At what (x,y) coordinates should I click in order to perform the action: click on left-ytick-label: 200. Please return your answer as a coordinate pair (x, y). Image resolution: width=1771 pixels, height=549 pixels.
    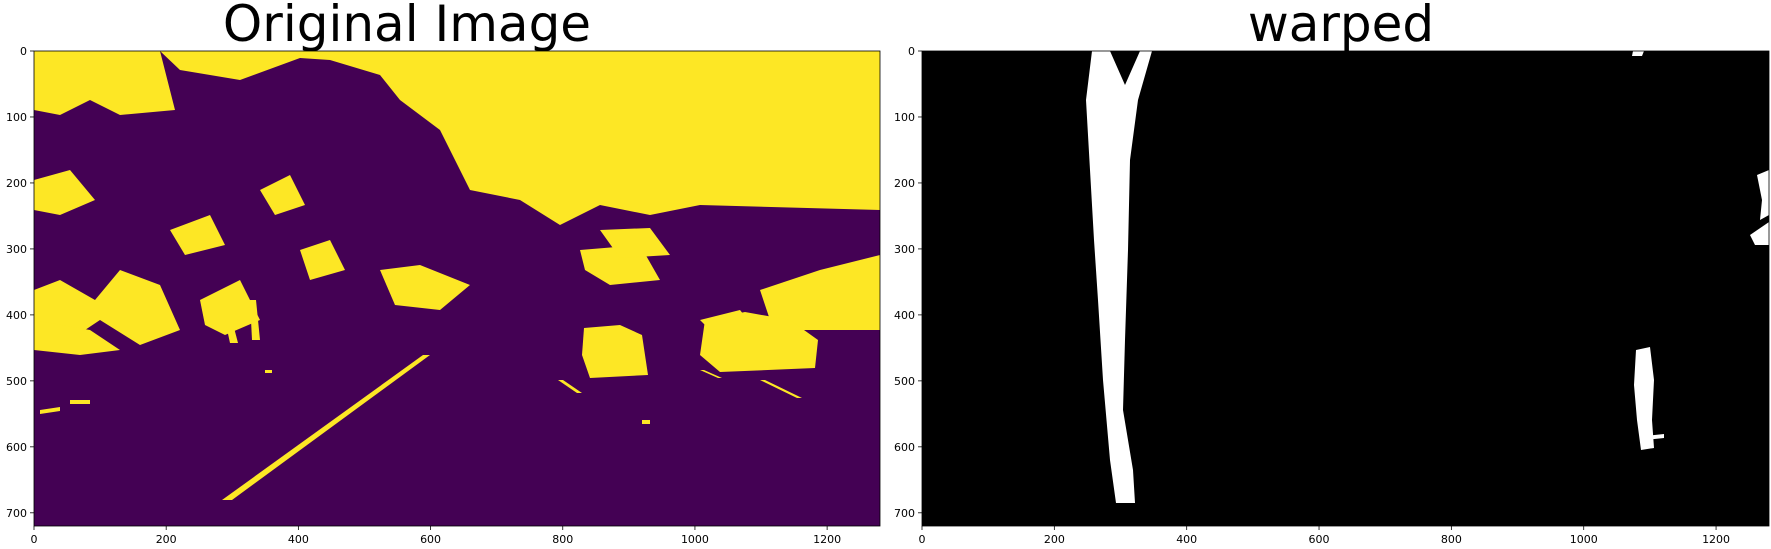
    Looking at the image, I should click on (16, 183).